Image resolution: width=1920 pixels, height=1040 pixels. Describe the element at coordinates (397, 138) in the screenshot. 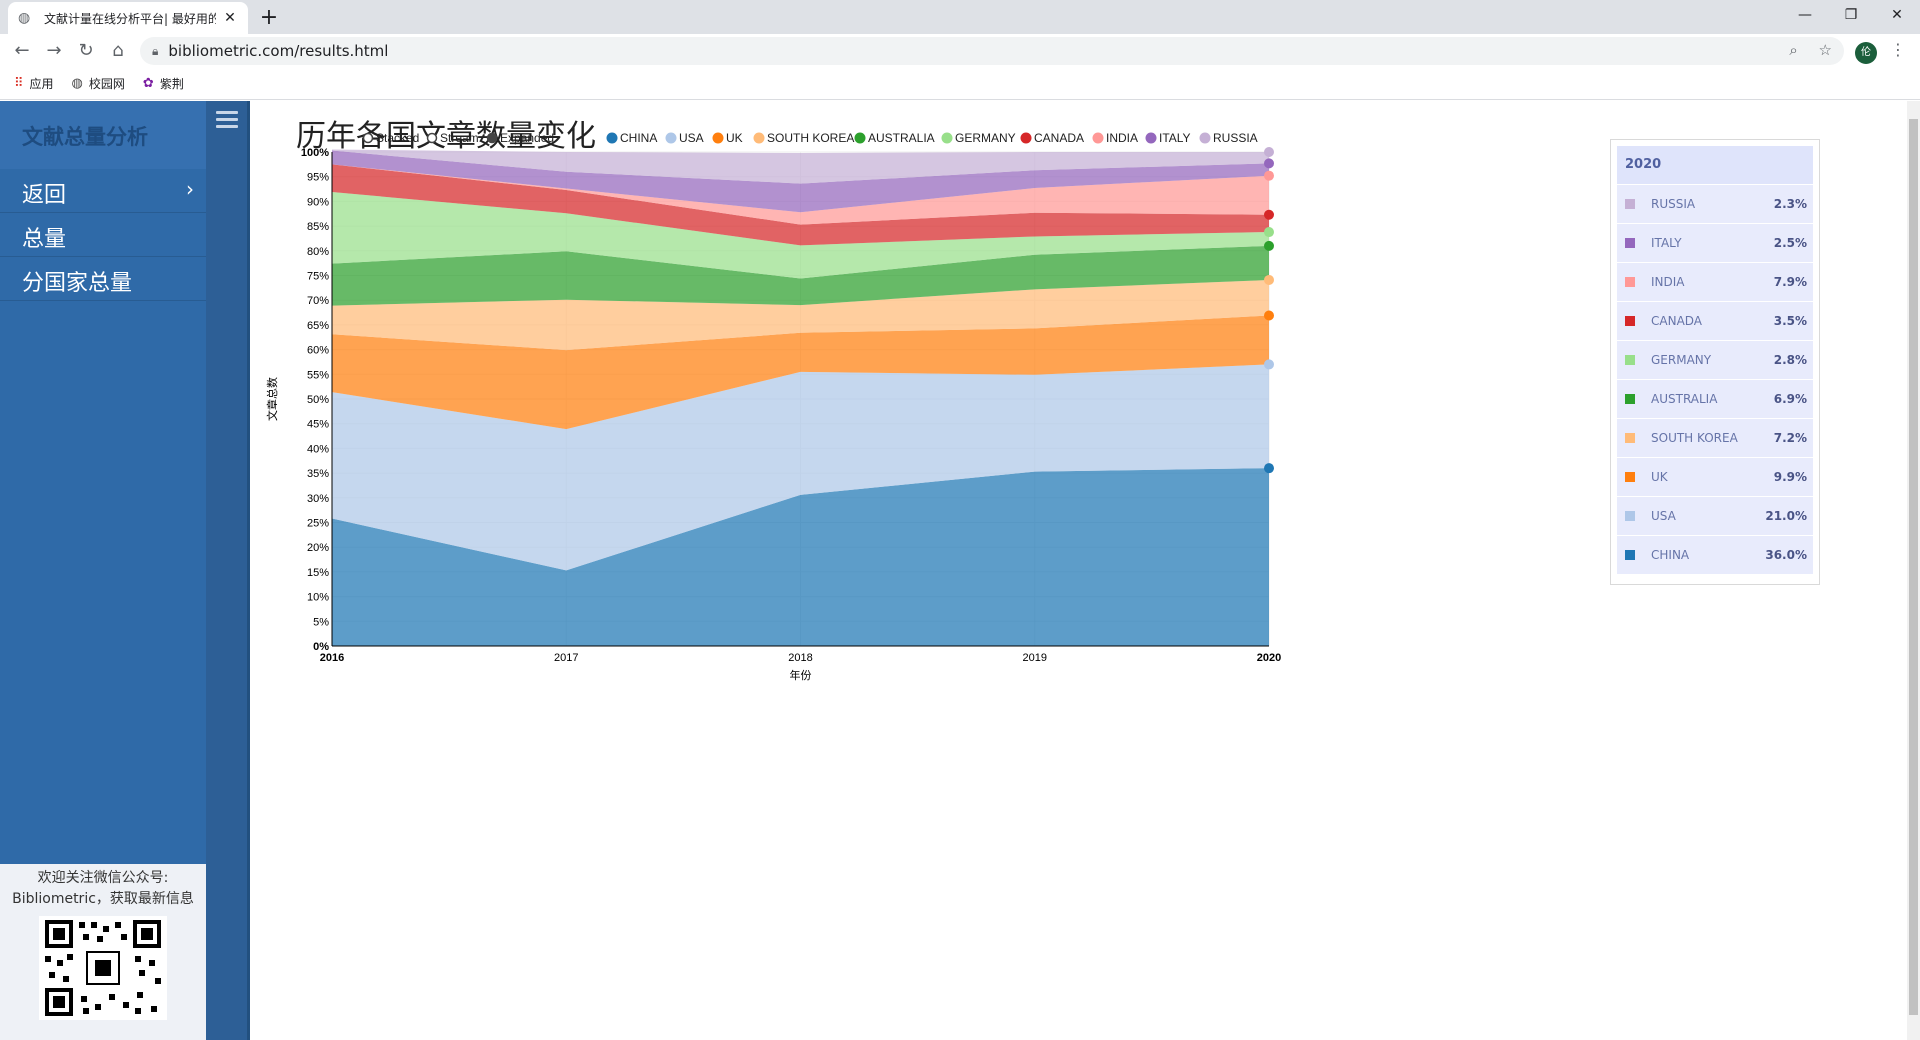

I see `mode-label-stacked: Stacked` at that location.